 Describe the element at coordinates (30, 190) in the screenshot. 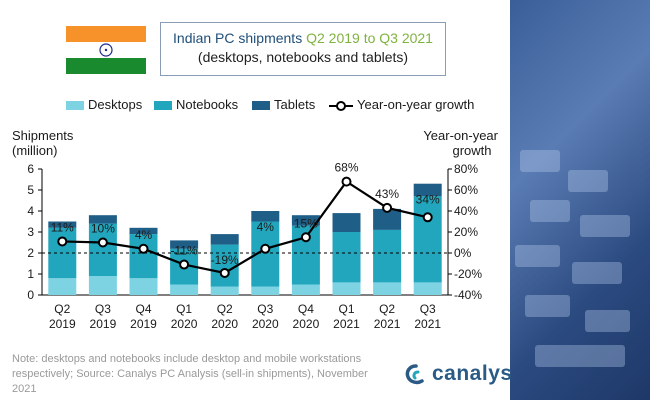

I see `left-tick-label: 5` at that location.